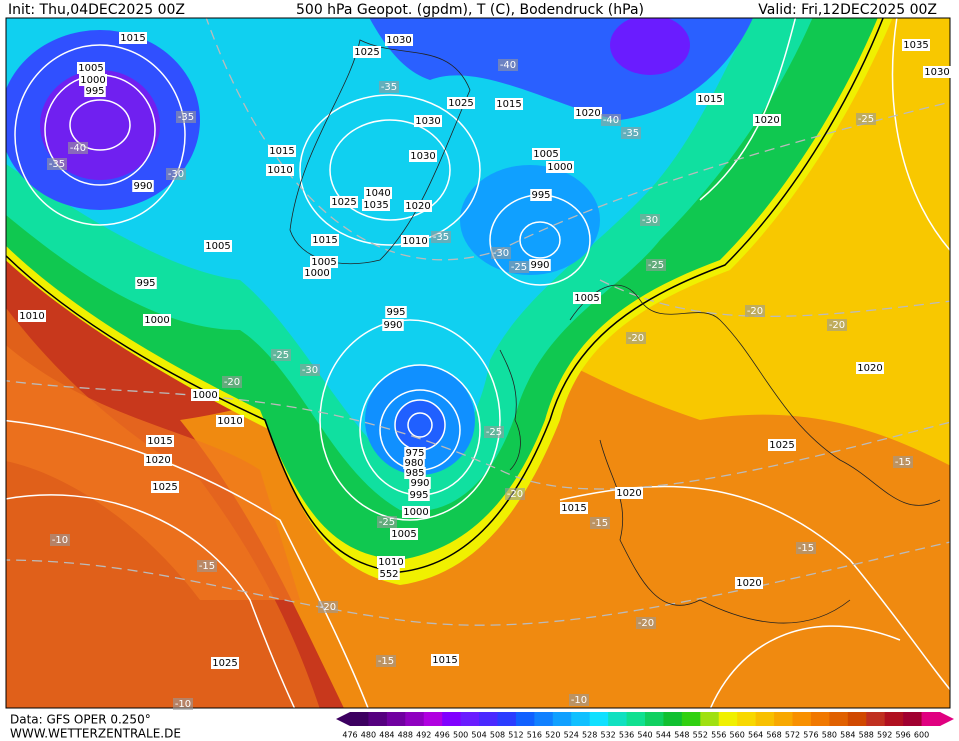  I want to click on pressure-label: 1005, so click(323, 262).